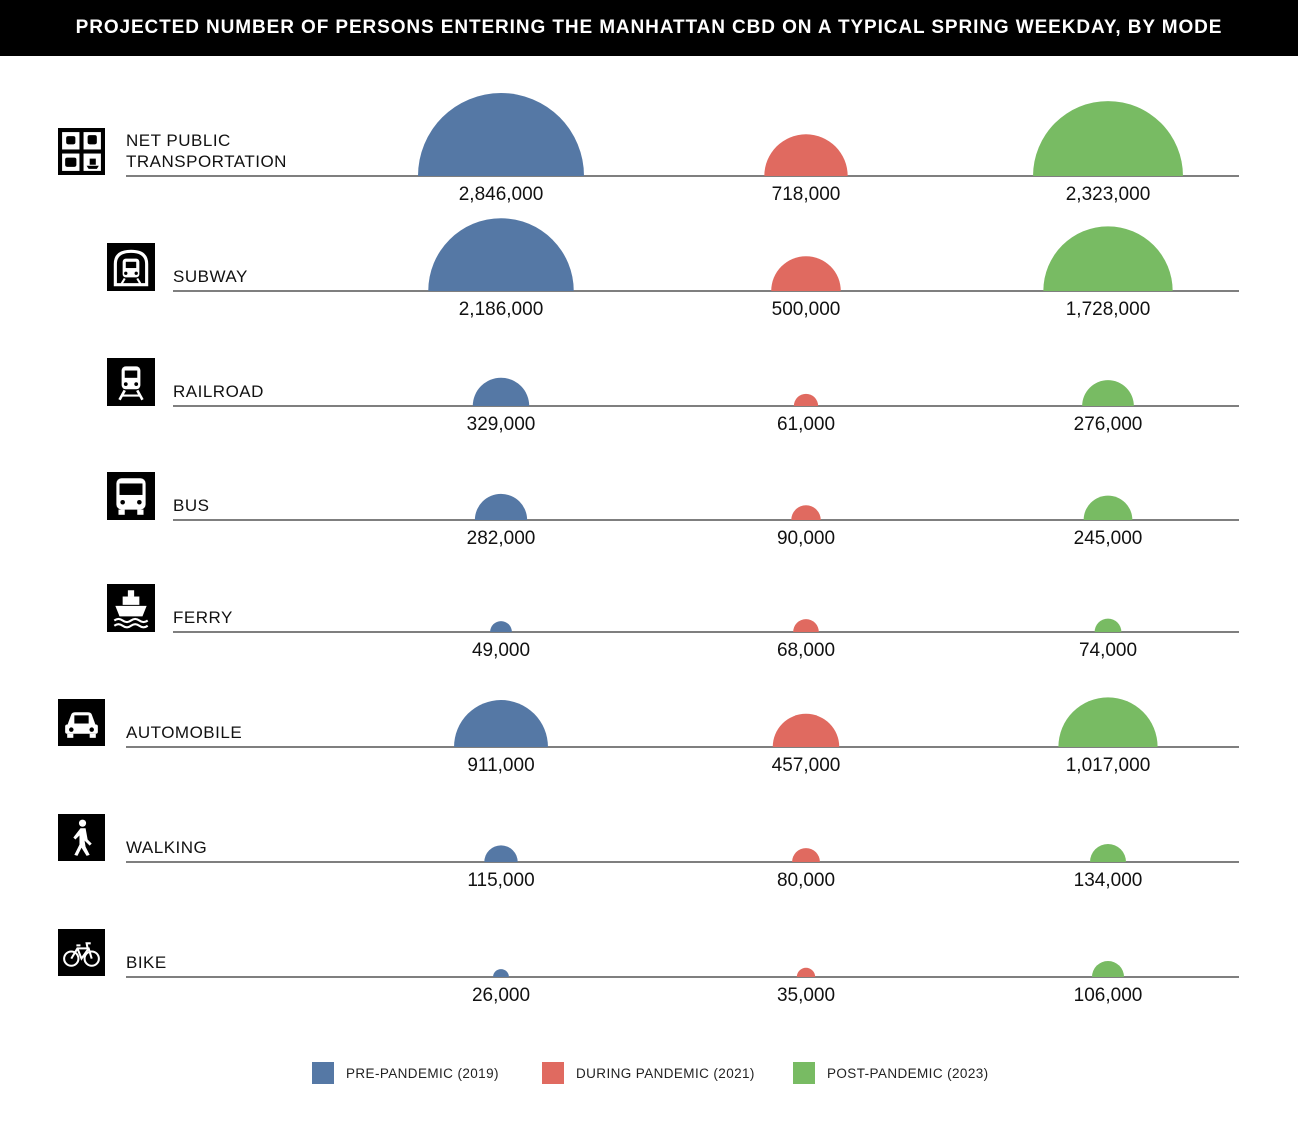 This screenshot has width=1298, height=1139. What do you see at coordinates (1108, 765) in the screenshot?
I see `value-label: 1,017,000` at bounding box center [1108, 765].